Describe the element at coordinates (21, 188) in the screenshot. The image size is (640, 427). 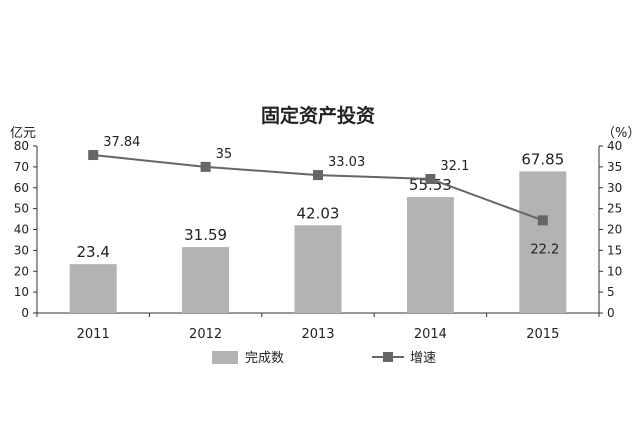
I see `left-tick-label: 60` at that location.